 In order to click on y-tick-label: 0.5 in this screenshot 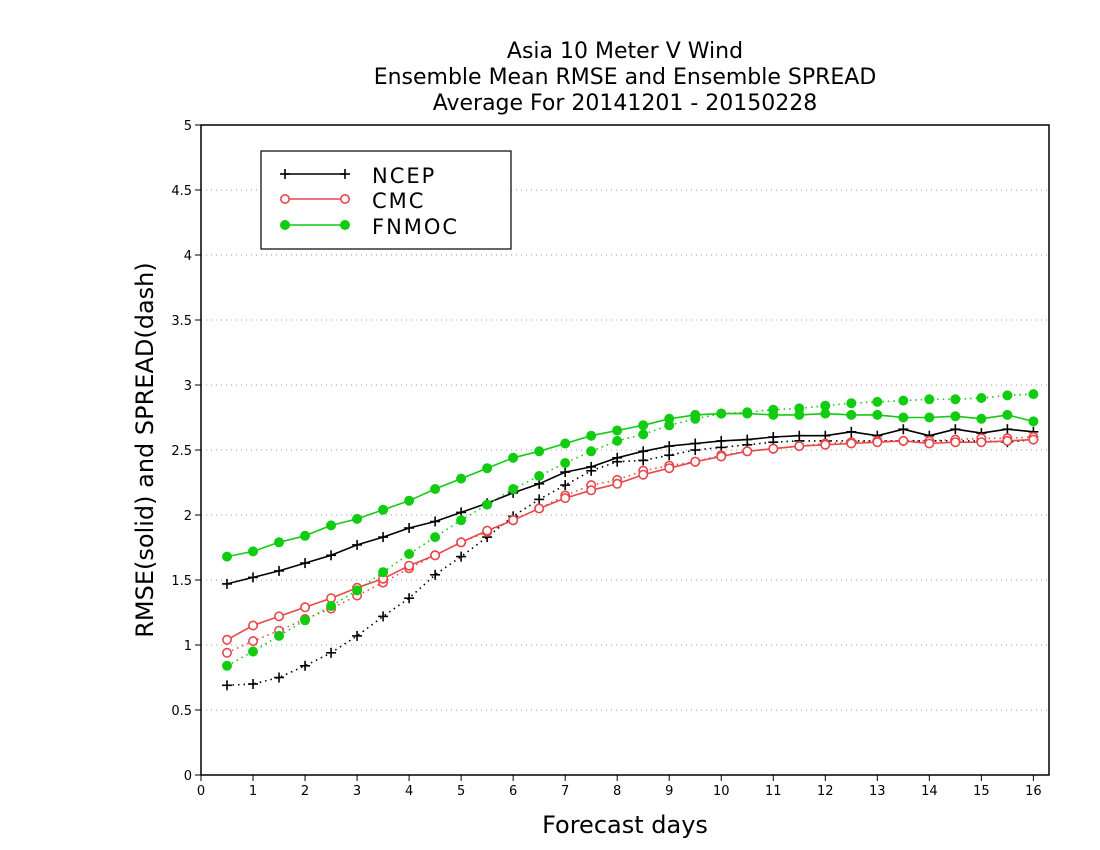, I will do `click(181, 711)`.